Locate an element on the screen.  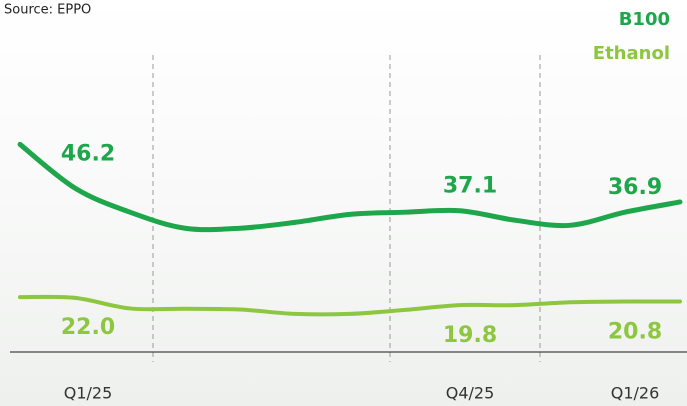
legend-label: Ethanol is located at coordinates (631, 53).